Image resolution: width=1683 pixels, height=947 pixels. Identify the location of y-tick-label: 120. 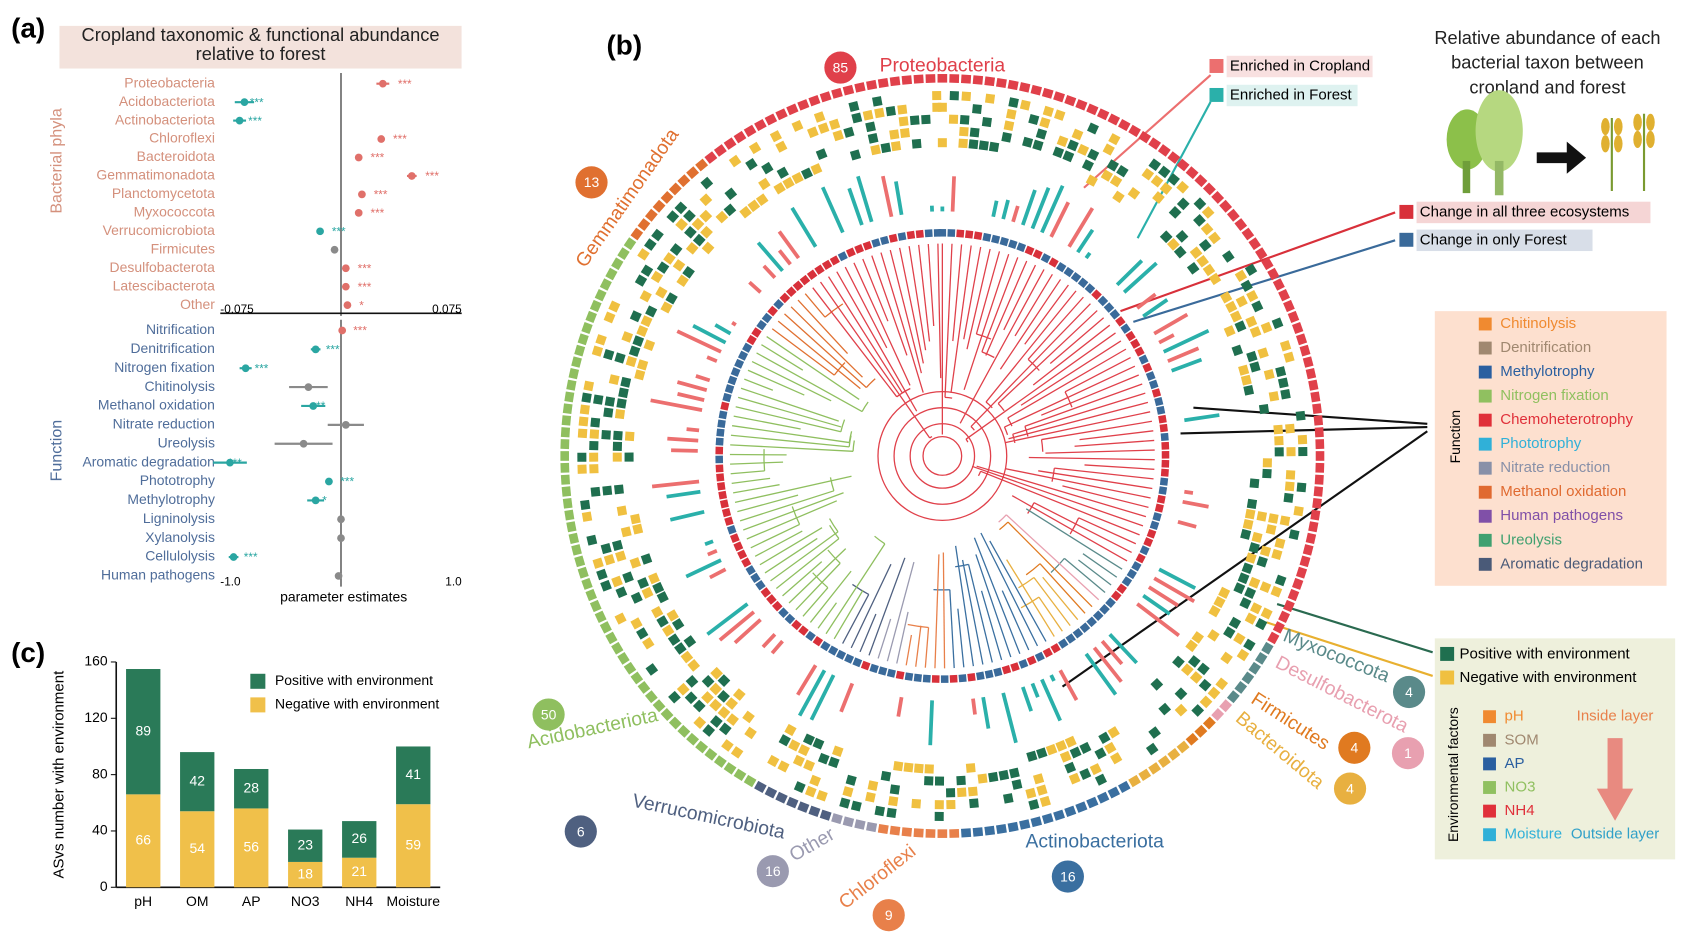
(96, 717).